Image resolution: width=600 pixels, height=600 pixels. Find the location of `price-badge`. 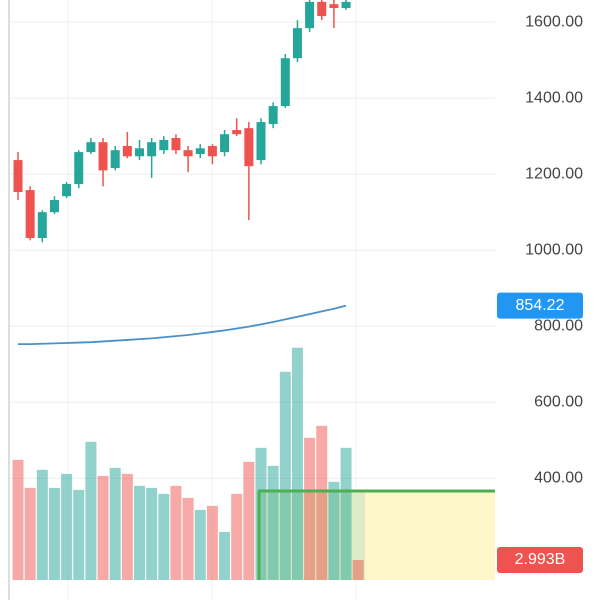

price-badge is located at coordinates (540, 305).